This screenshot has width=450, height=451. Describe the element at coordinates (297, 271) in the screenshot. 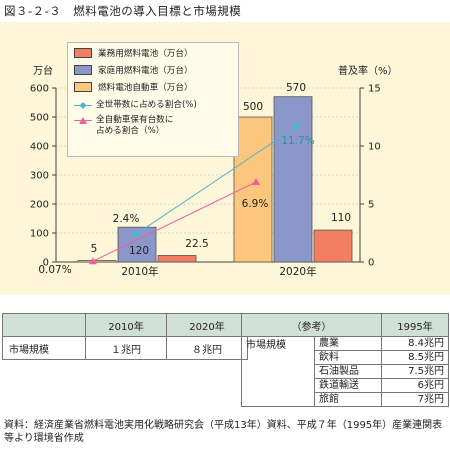

I see `category-label-2020: 2020年` at that location.